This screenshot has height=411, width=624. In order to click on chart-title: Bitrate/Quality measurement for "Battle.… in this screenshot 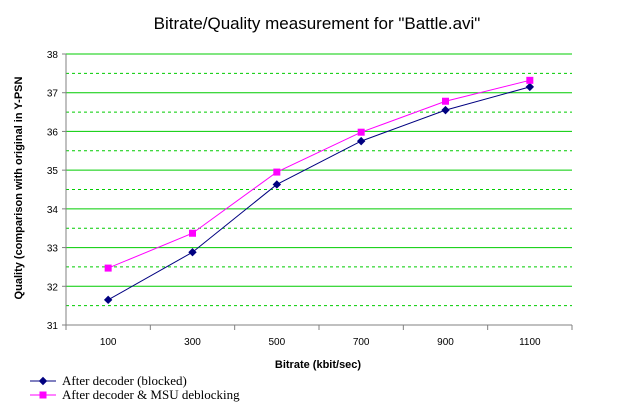, I will do `click(317, 23)`.